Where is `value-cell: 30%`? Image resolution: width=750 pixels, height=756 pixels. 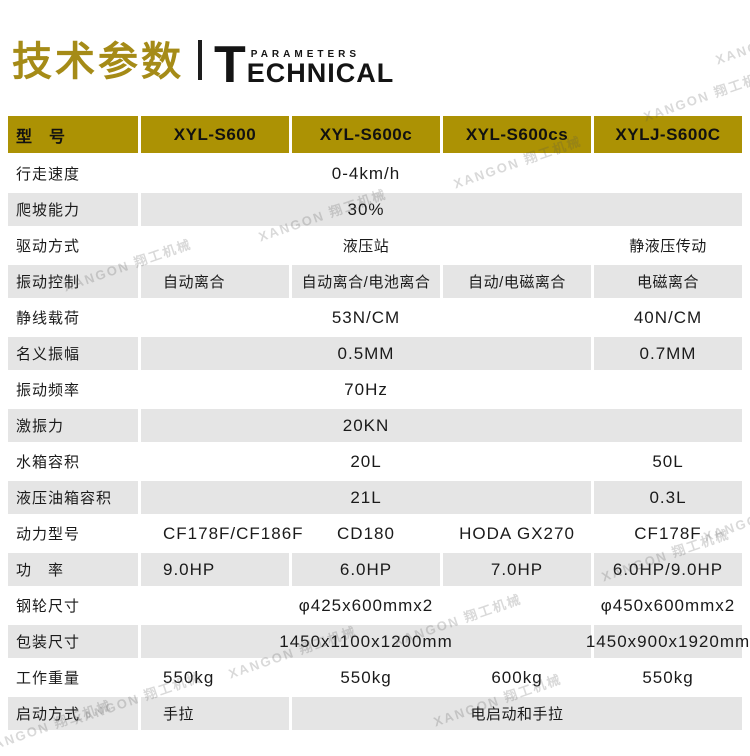 value-cell: 30% is located at coordinates (441, 209).